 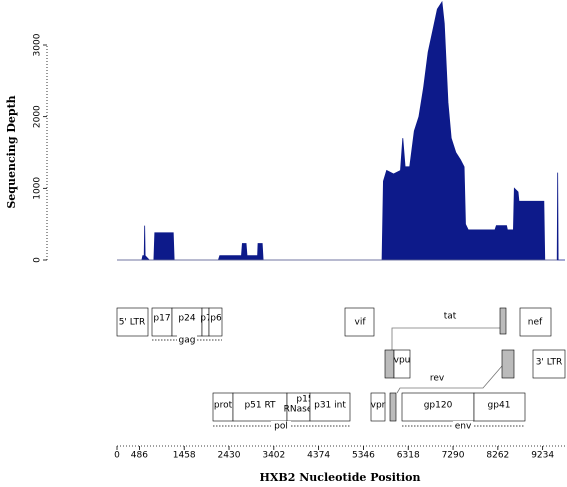 I want to click on gene-label: vpr, so click(x=378, y=406).